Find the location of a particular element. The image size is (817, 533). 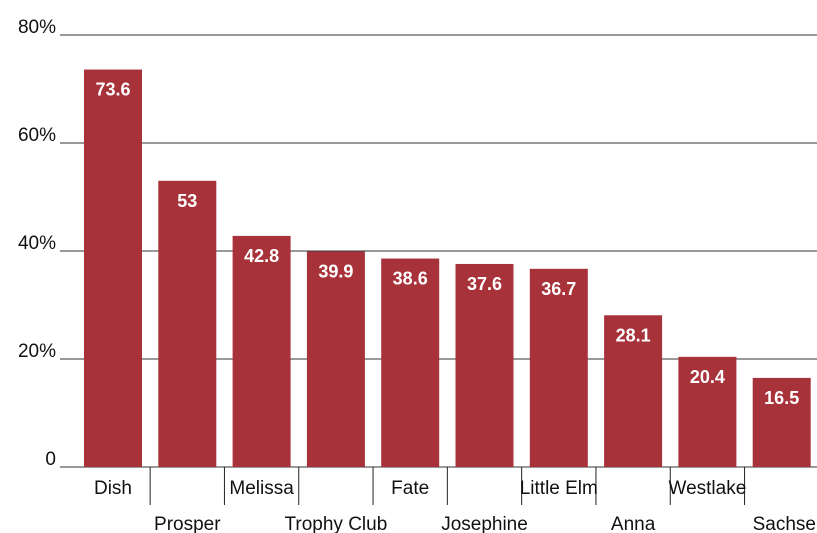

y-tick-label: 40% is located at coordinates (37, 243).